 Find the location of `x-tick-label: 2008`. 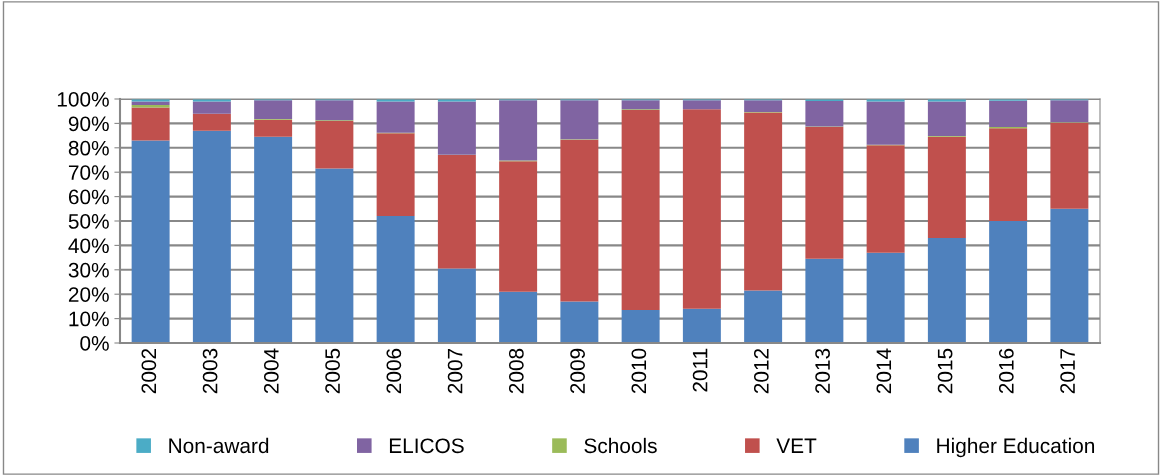

x-tick-label: 2008 is located at coordinates (516, 371).